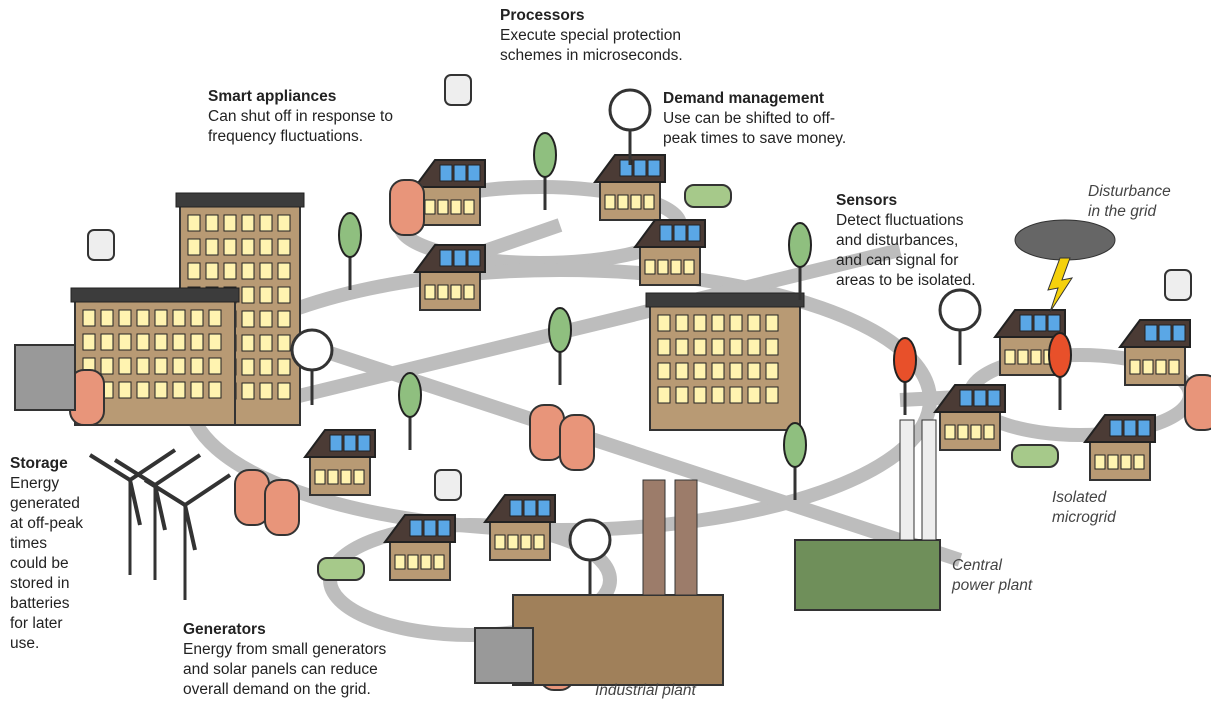 Image resolution: width=1211 pixels, height=702 pixels. What do you see at coordinates (39, 583) in the screenshot?
I see `callout-text: stored in` at bounding box center [39, 583].